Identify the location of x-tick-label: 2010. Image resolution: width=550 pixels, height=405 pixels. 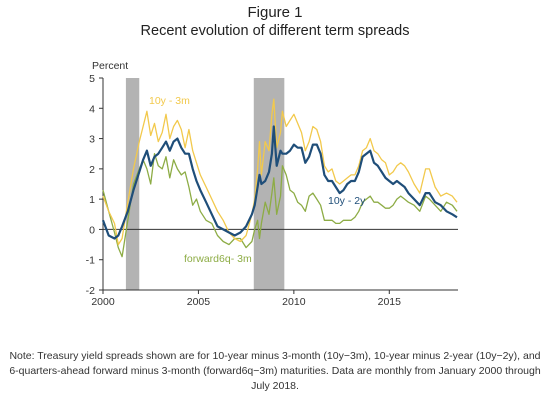
(294, 302).